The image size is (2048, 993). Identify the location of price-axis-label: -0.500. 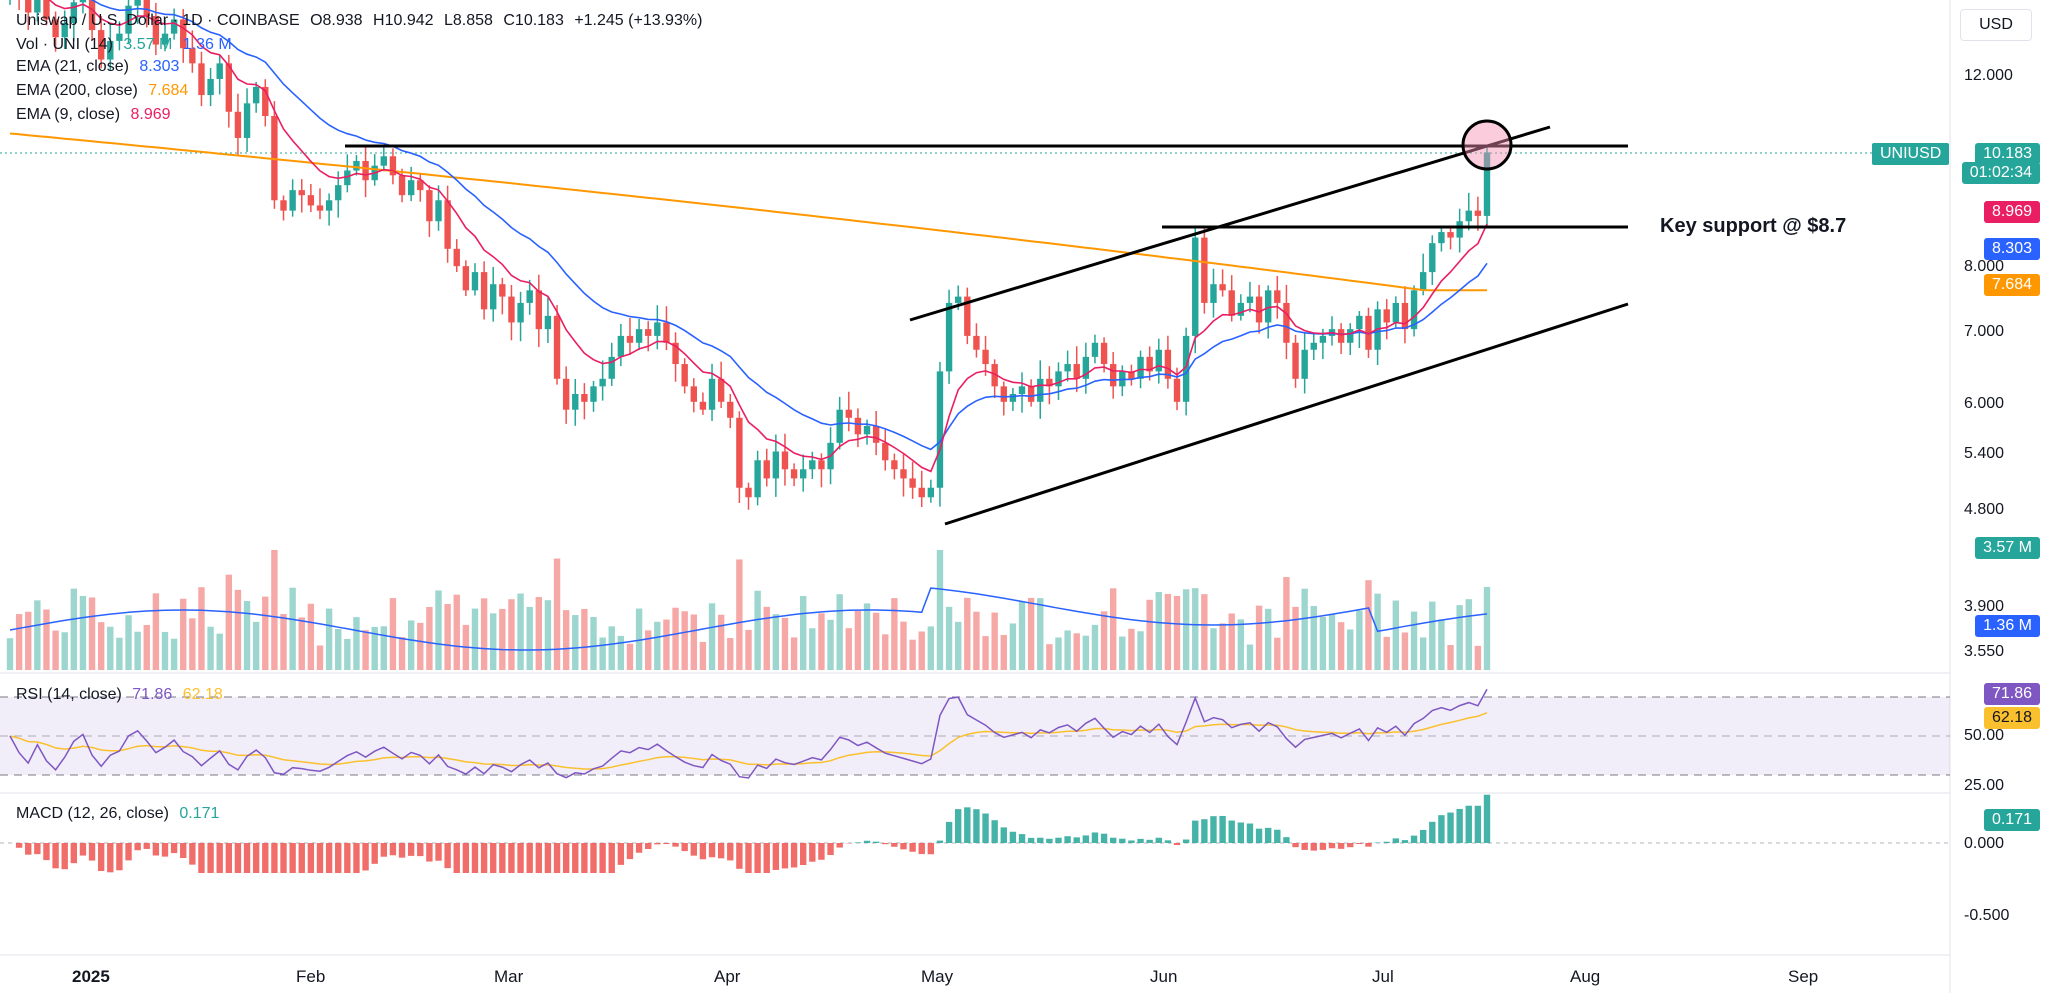
(1986, 915).